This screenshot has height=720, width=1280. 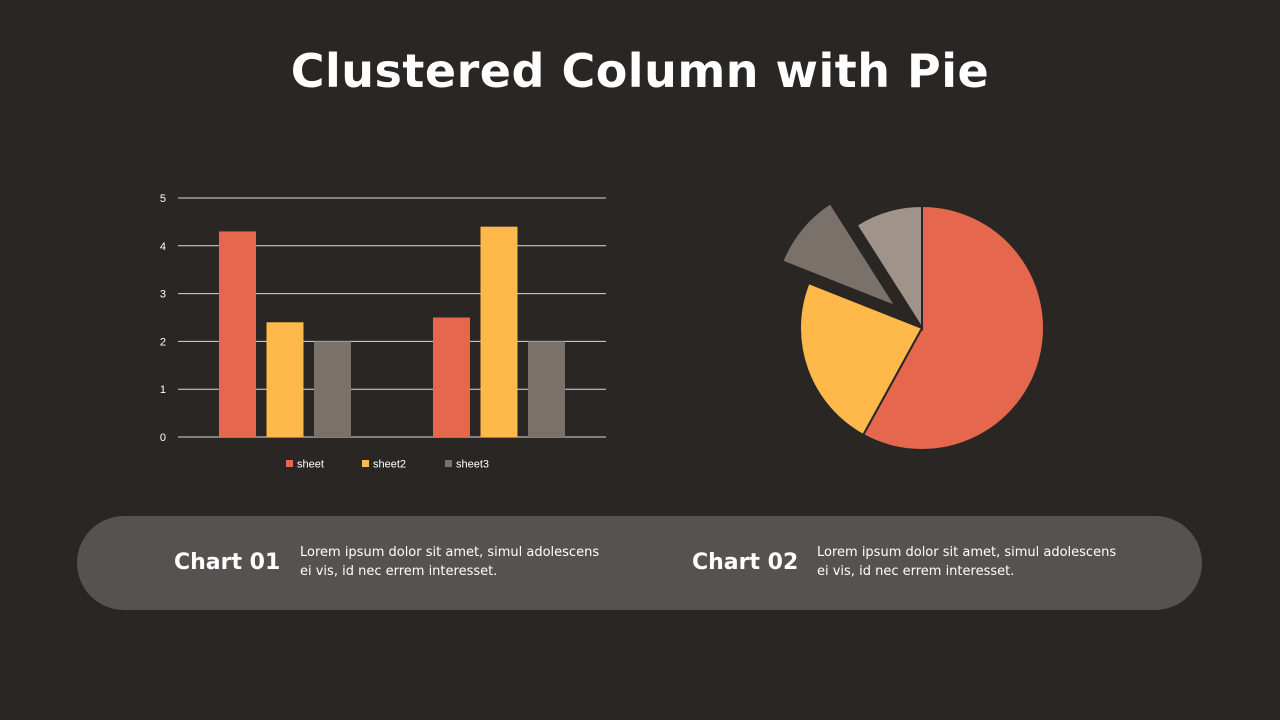 What do you see at coordinates (163, 247) in the screenshot?
I see `y-tick-label: 4` at bounding box center [163, 247].